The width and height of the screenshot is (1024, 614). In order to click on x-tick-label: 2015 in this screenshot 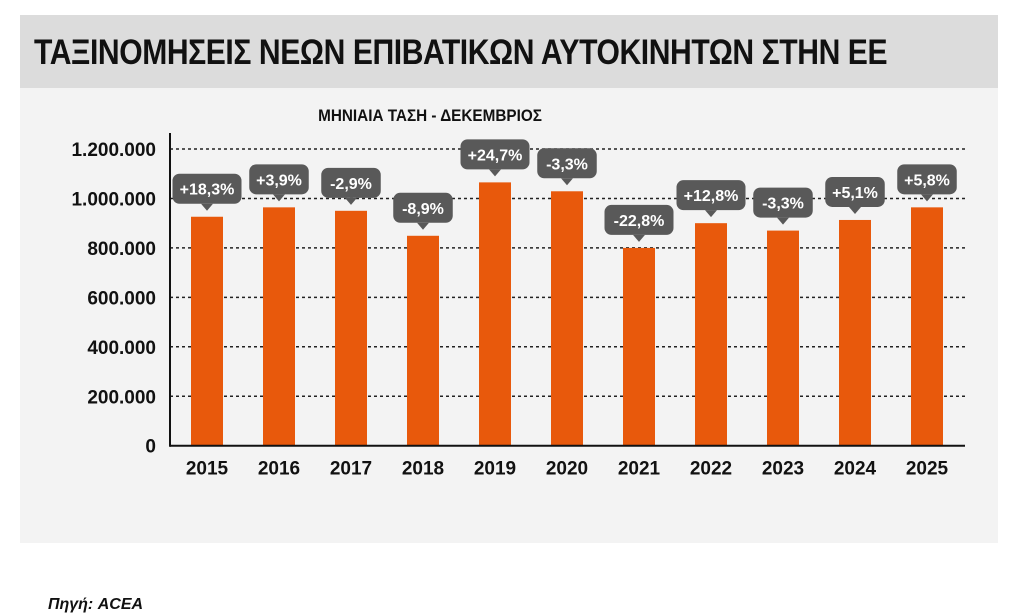, I will do `click(207, 469)`.